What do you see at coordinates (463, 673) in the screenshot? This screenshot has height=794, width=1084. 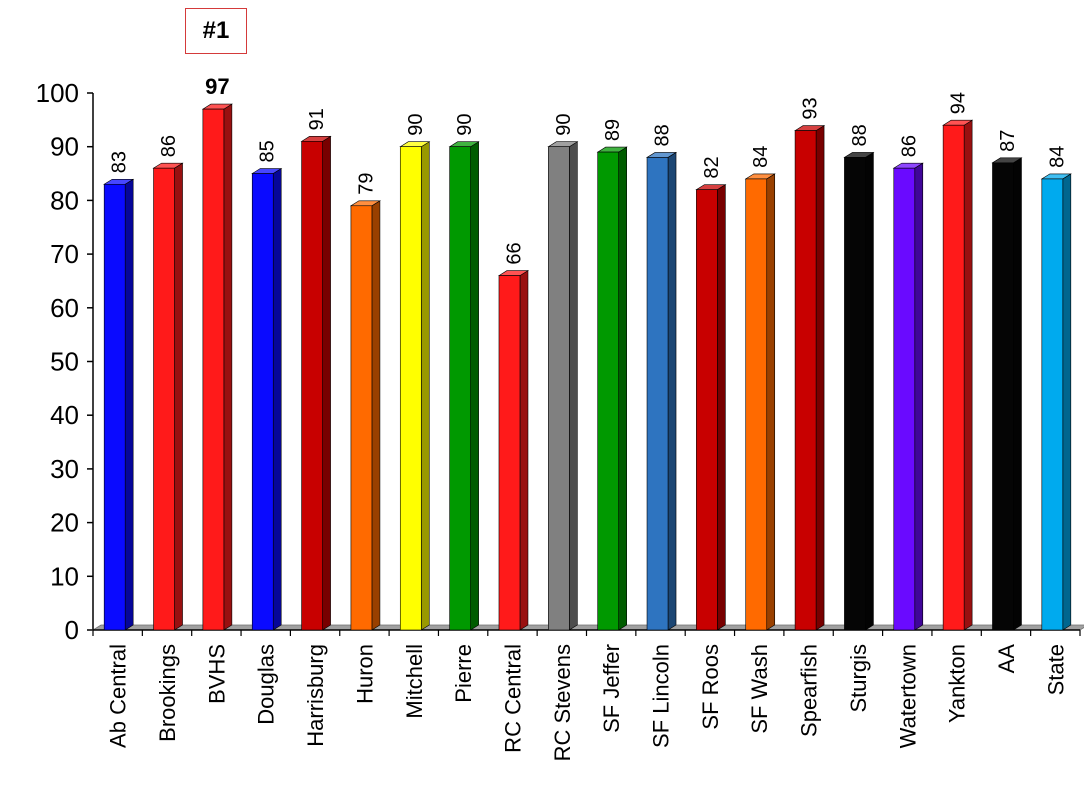 I see `x-tick-label: Pierre` at bounding box center [463, 673].